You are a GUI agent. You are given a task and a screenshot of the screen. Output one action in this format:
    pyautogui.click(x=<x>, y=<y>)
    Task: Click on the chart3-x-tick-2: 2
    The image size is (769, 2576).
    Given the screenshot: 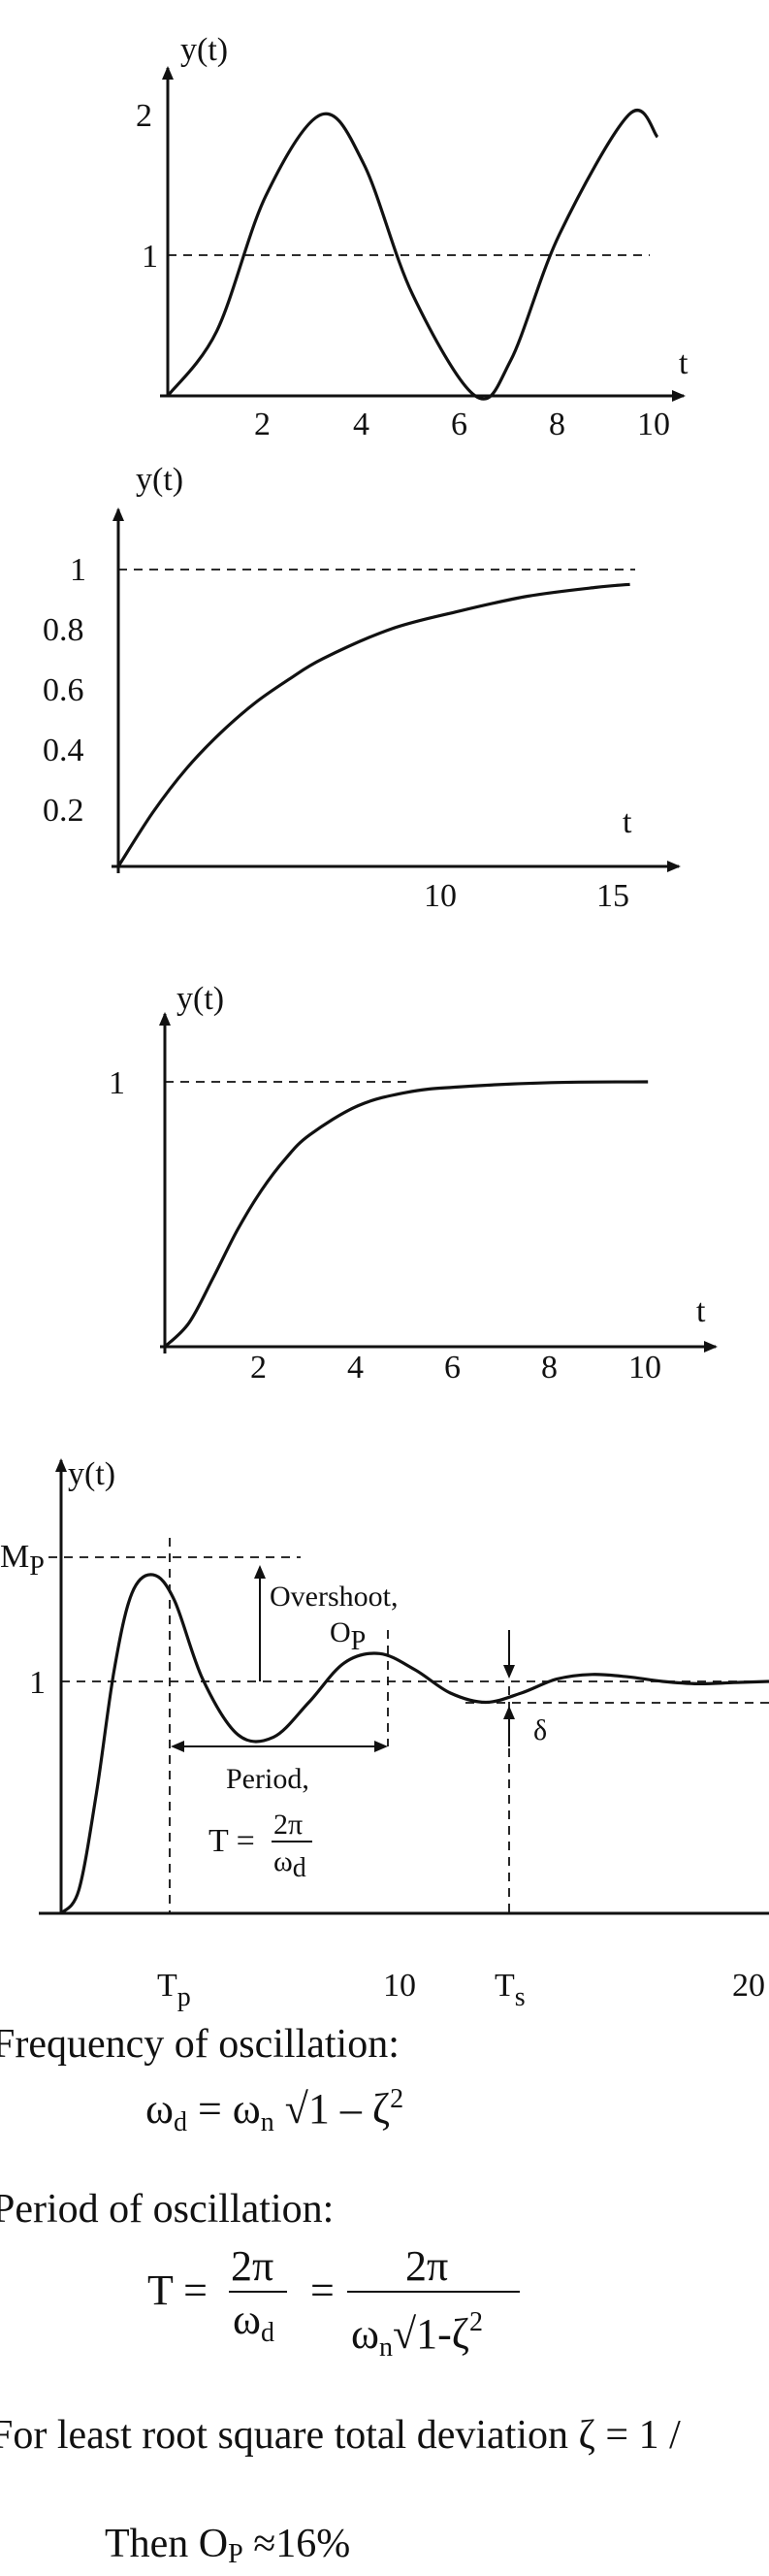 What is the action you would take?
    pyautogui.click(x=258, y=1368)
    